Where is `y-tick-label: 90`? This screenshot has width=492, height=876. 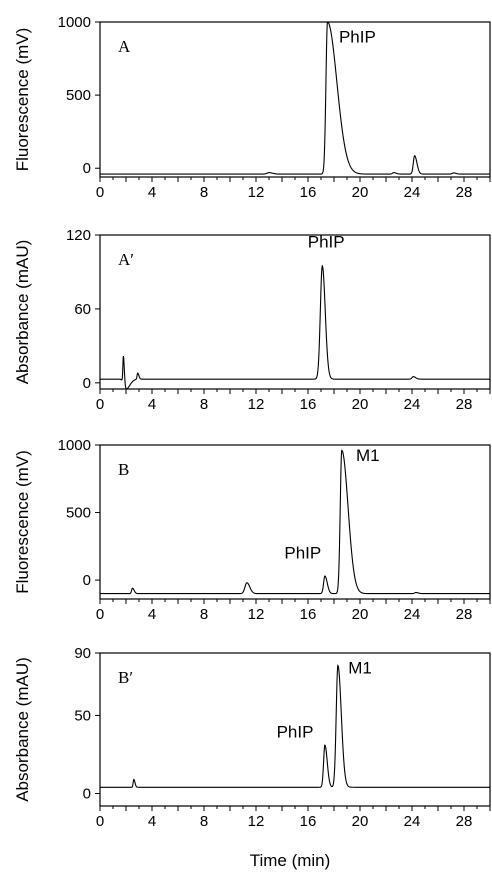 y-tick-label: 90 is located at coordinates (82, 653).